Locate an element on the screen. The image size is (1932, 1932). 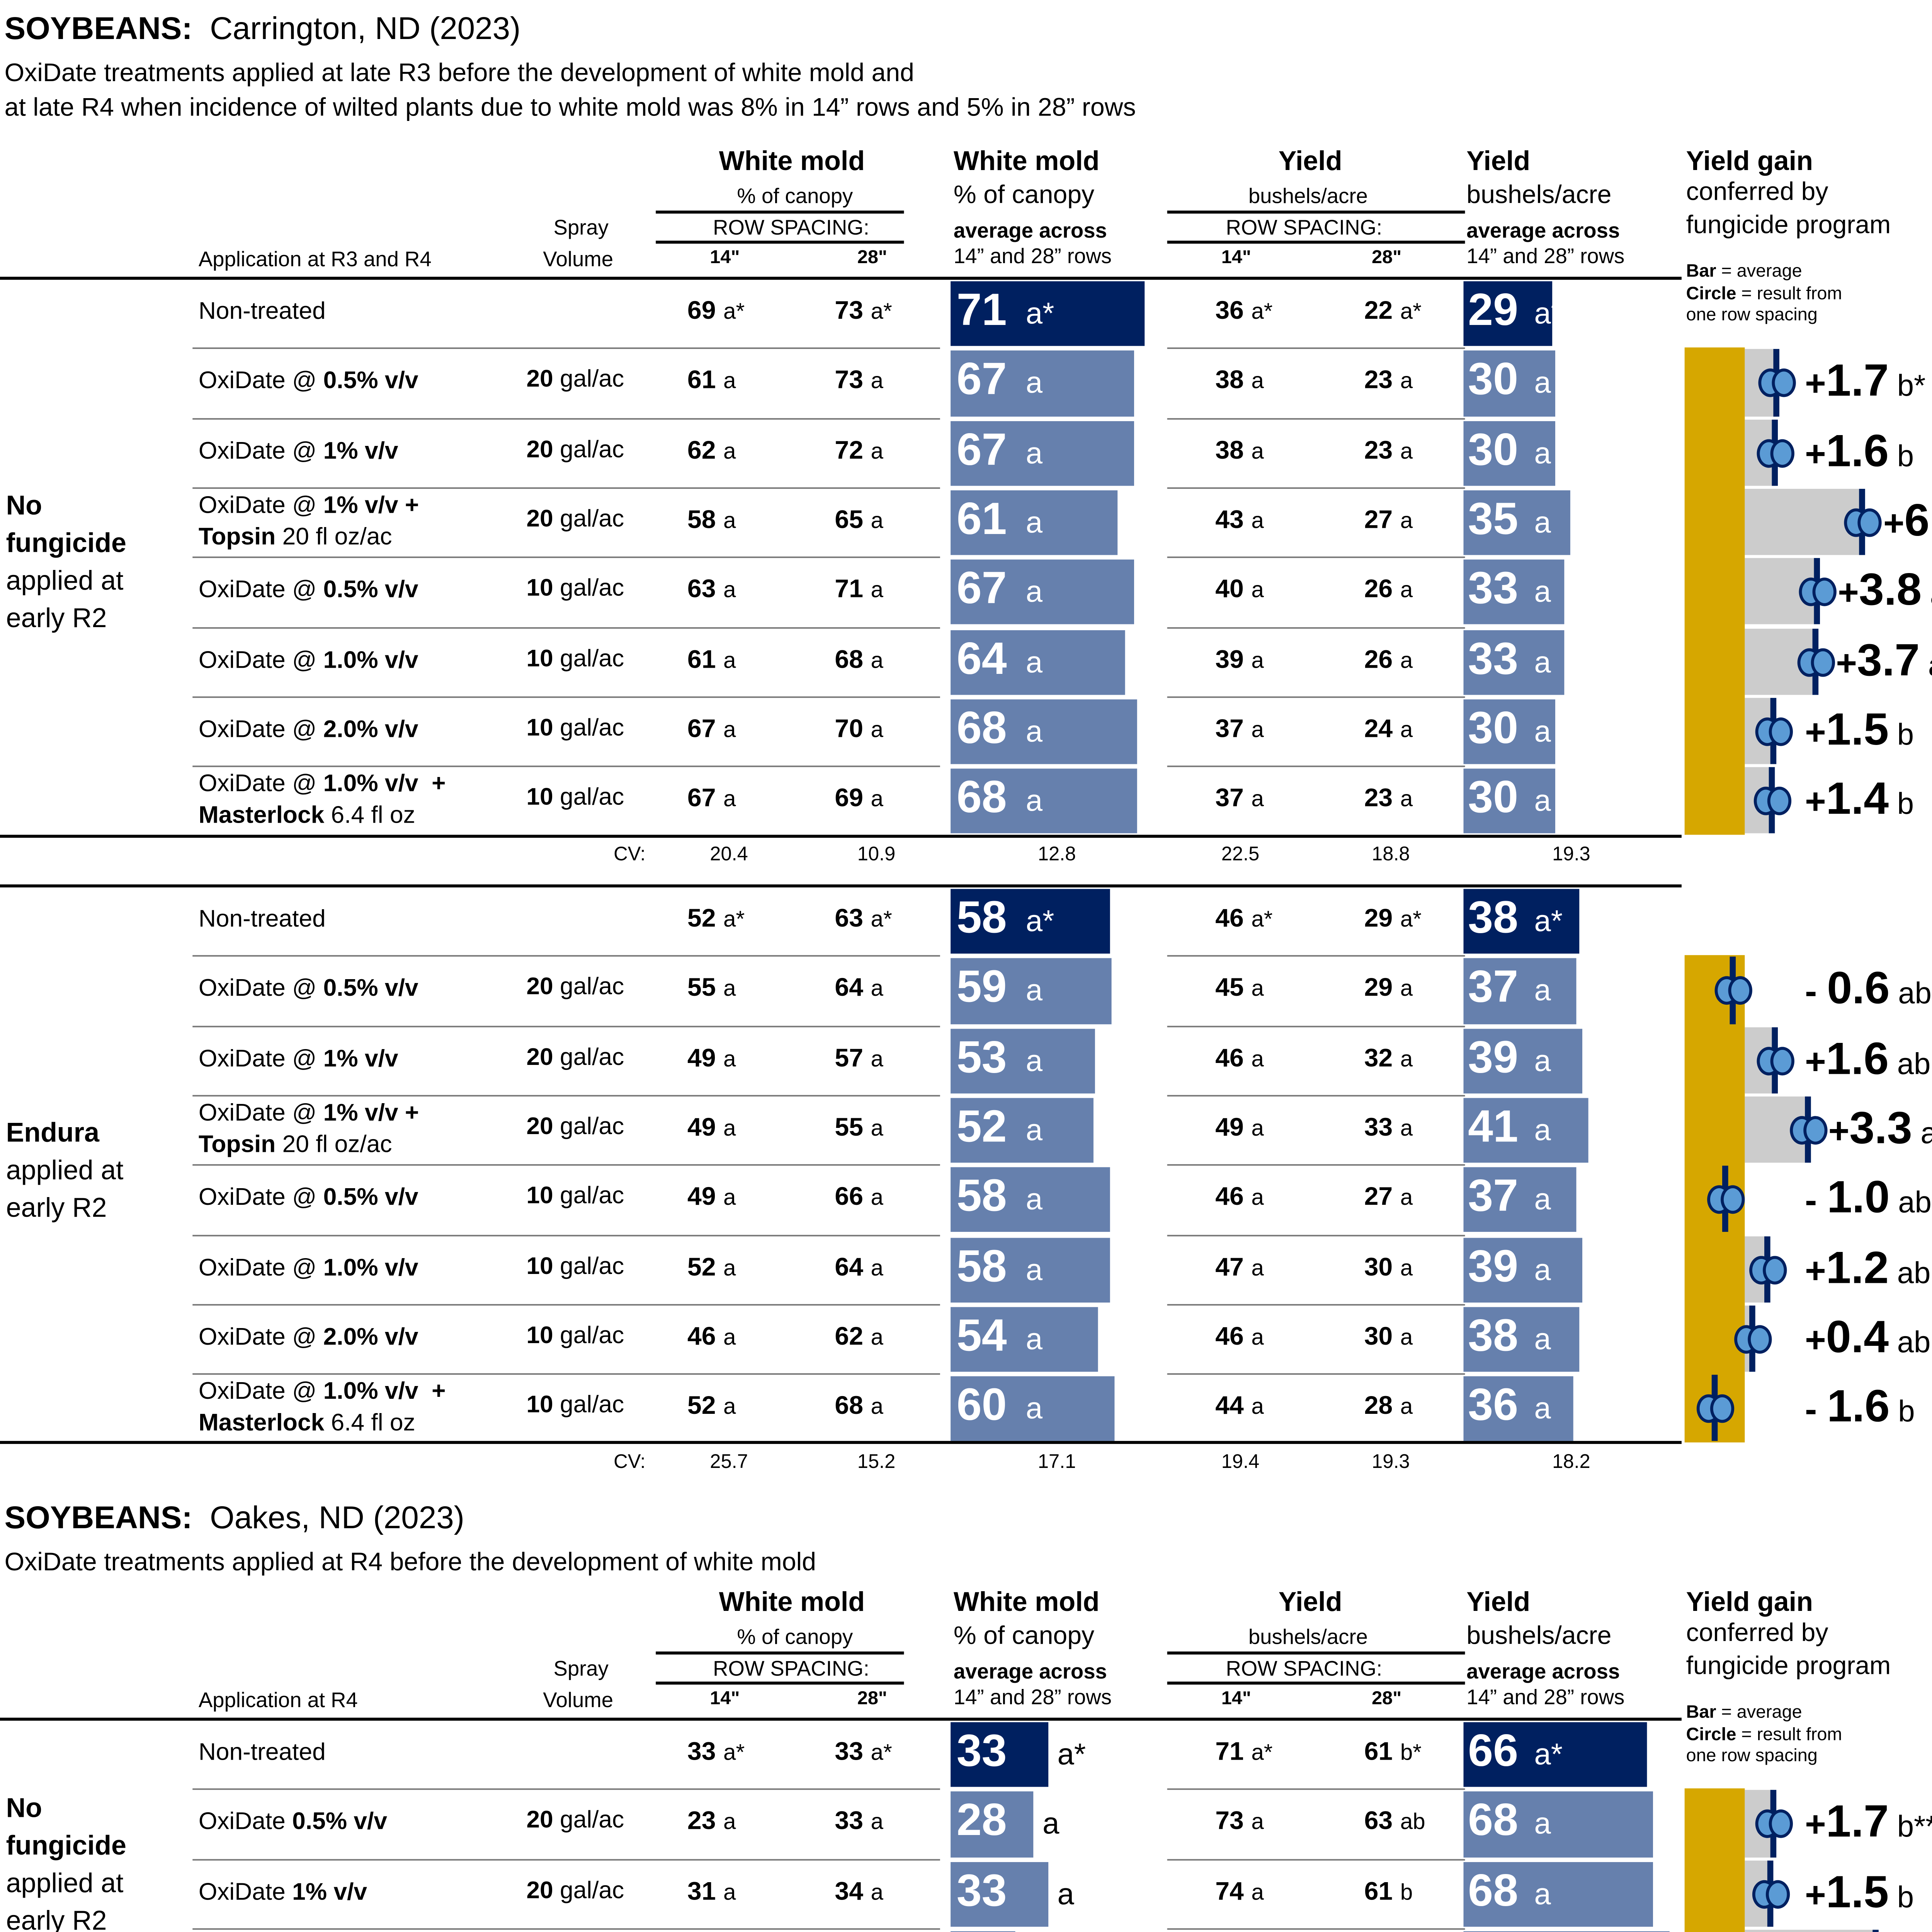
cell-value: 31 is located at coordinates (702, 1891).